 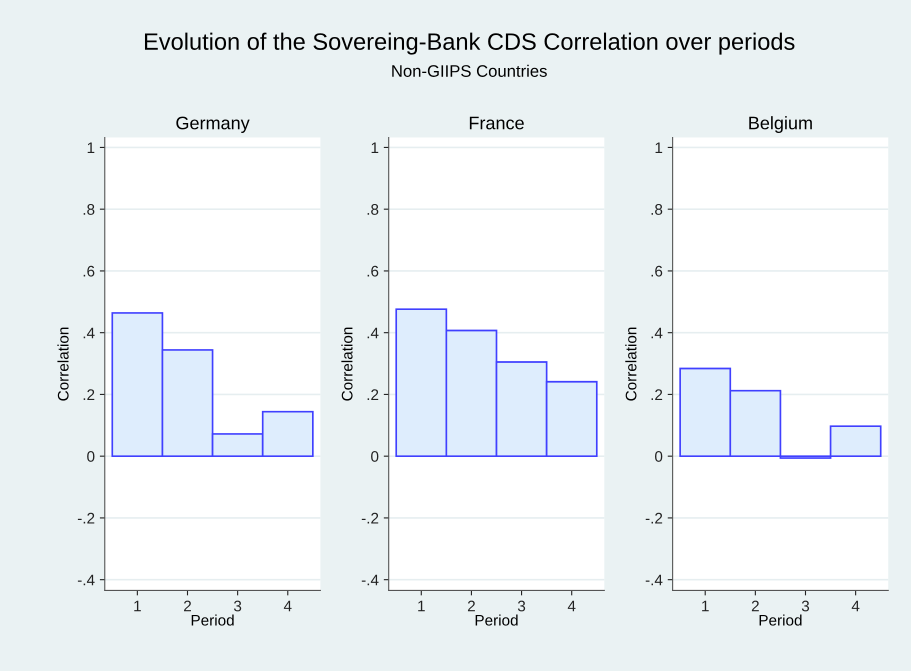 What do you see at coordinates (780, 124) in the screenshot?
I see `chart-title: Belgium` at bounding box center [780, 124].